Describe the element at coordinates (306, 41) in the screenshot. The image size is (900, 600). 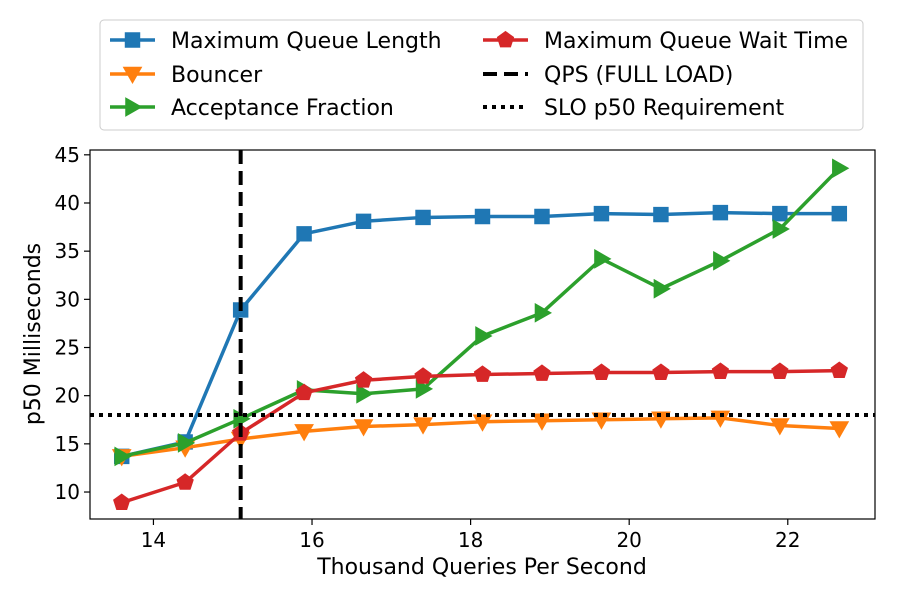
I see `legend-label: Maximum Queue Length` at that location.